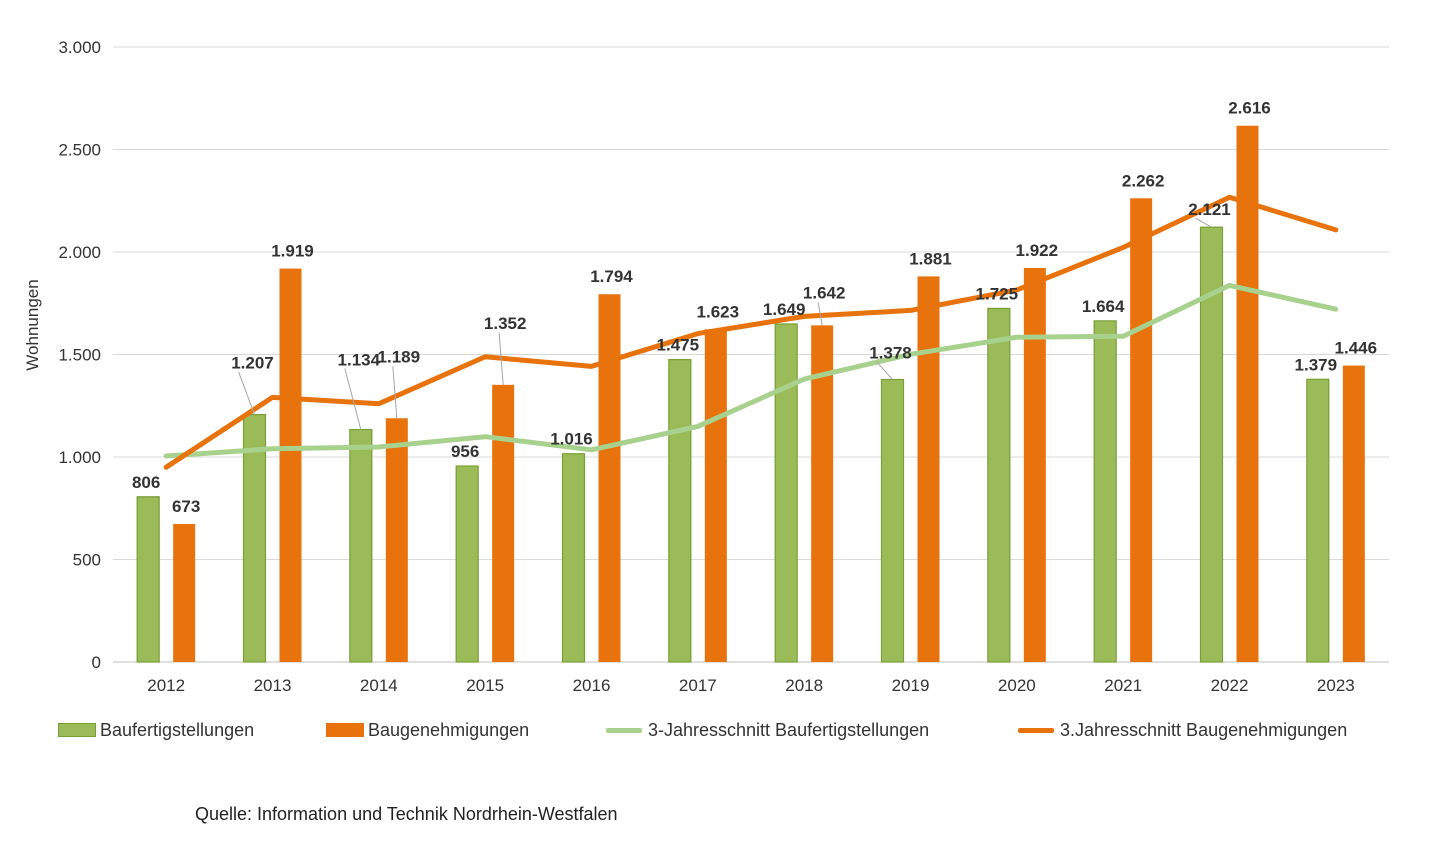 This screenshot has width=1430, height=853. Describe the element at coordinates (571, 439) in the screenshot. I see `data-label-baufertigstellungen: 1.016` at that location.